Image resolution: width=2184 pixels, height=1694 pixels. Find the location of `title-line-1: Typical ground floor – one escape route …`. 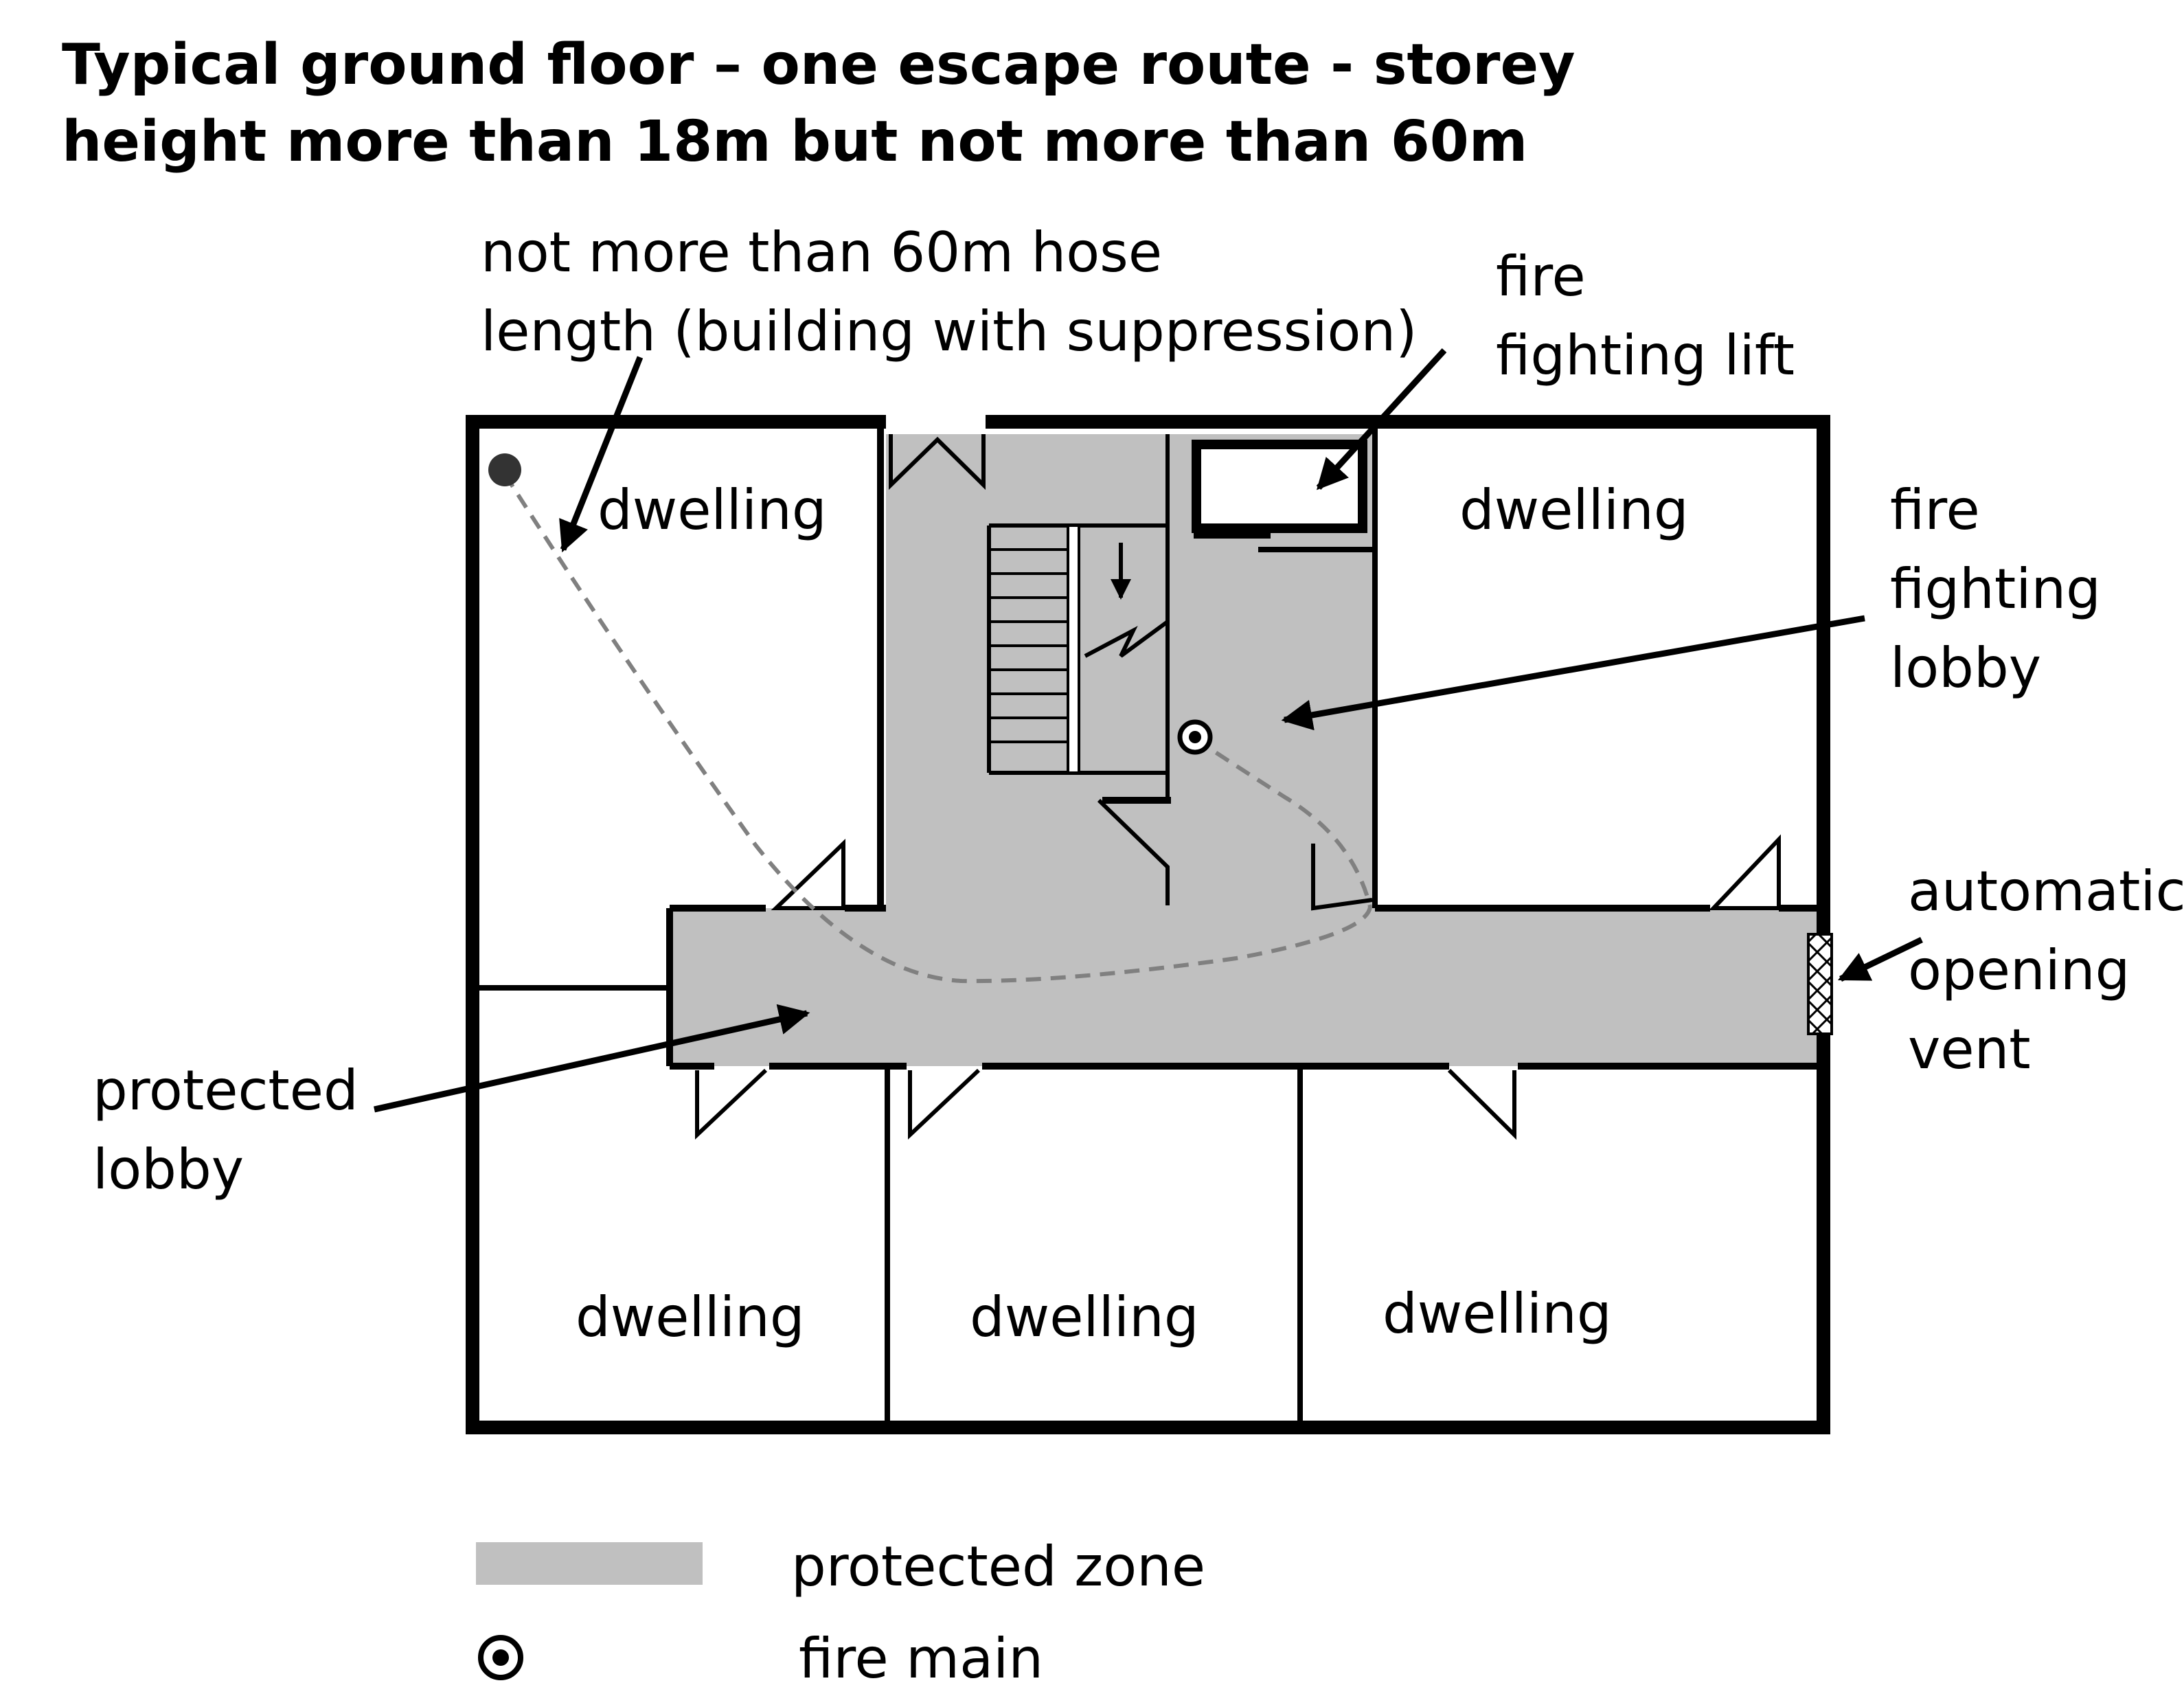

title-line-1: Typical ground floor – one escape route … is located at coordinates (819, 65).